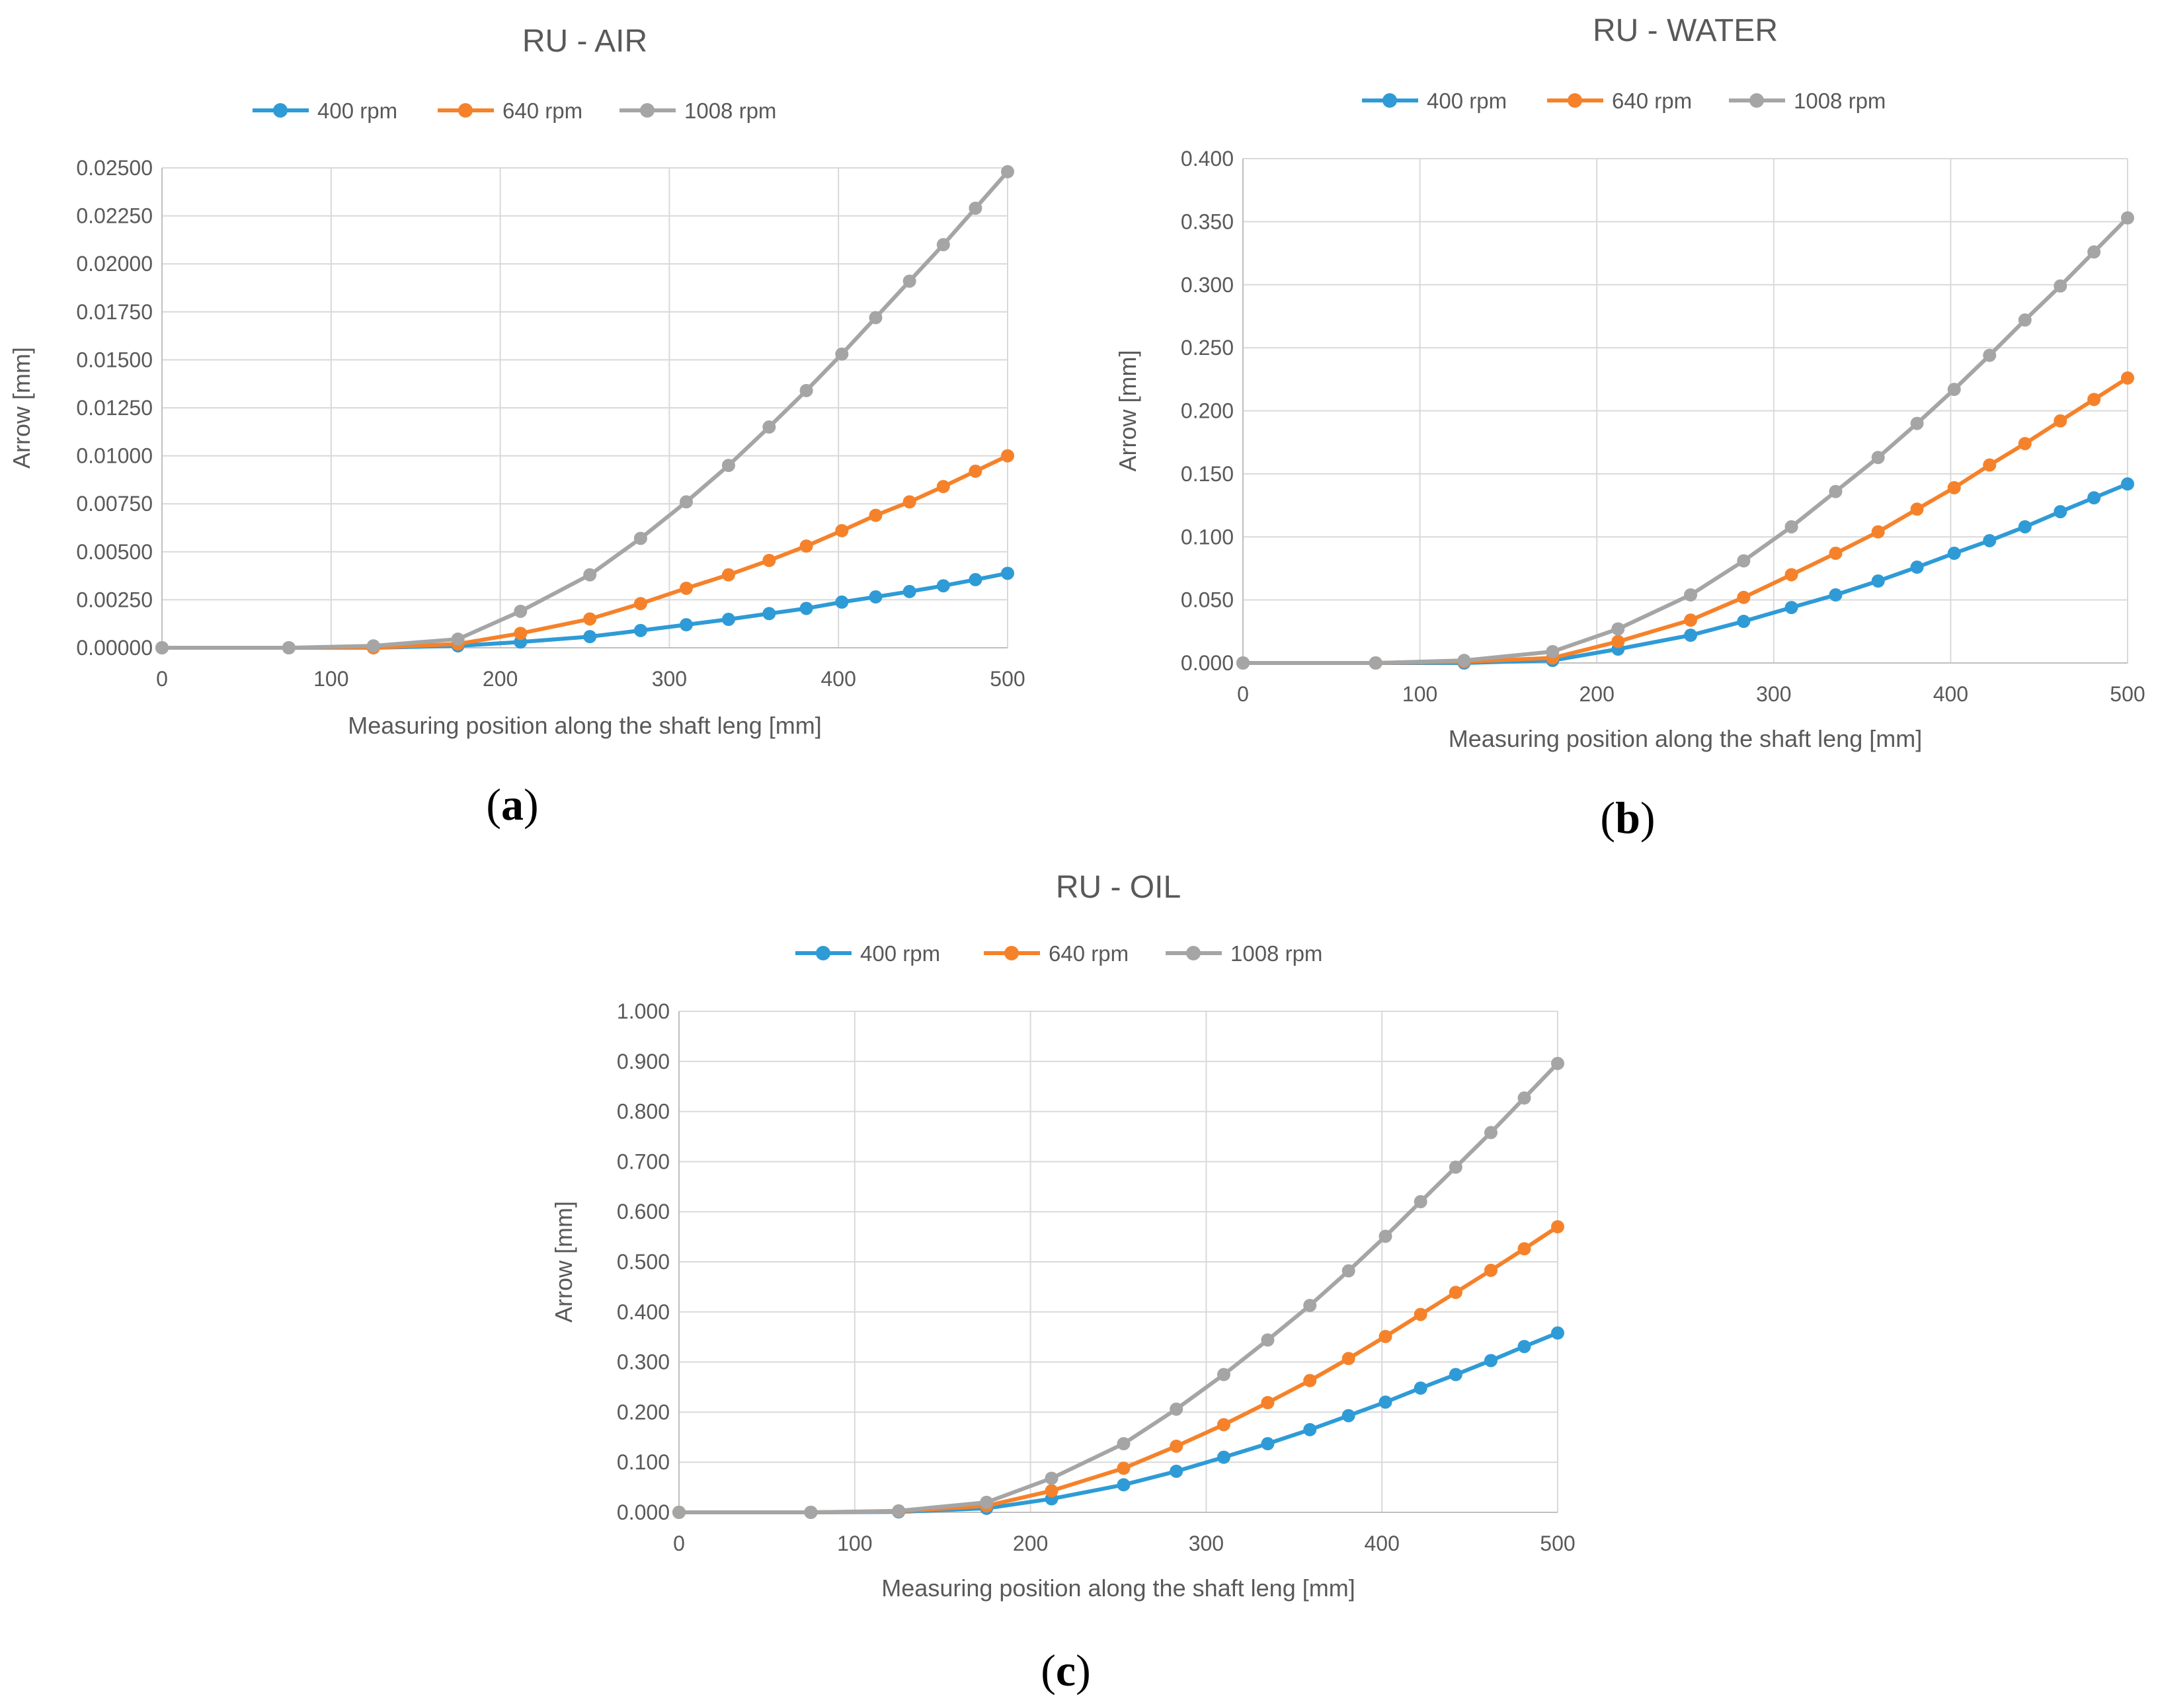  Describe the element at coordinates (114, 456) in the screenshot. I see `y-tick-label: 0.01000` at that location.